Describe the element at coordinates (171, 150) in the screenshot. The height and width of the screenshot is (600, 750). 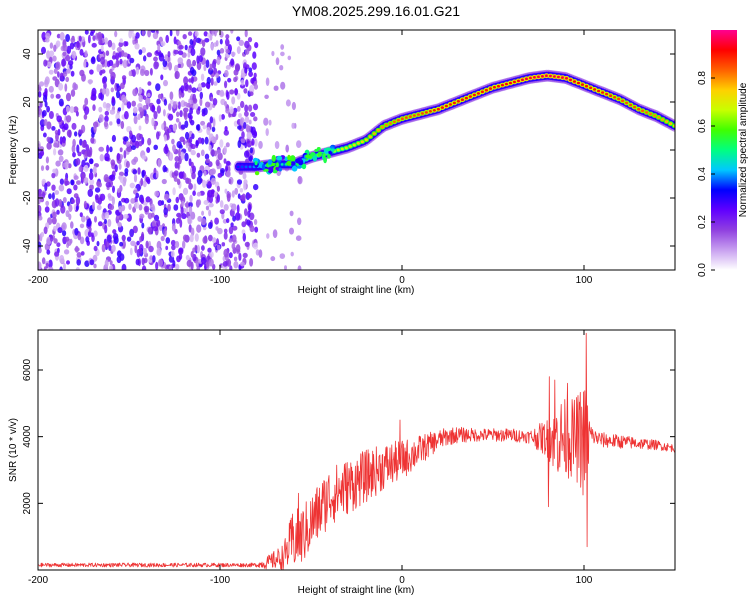
I see `spectrogram-noise` at that location.